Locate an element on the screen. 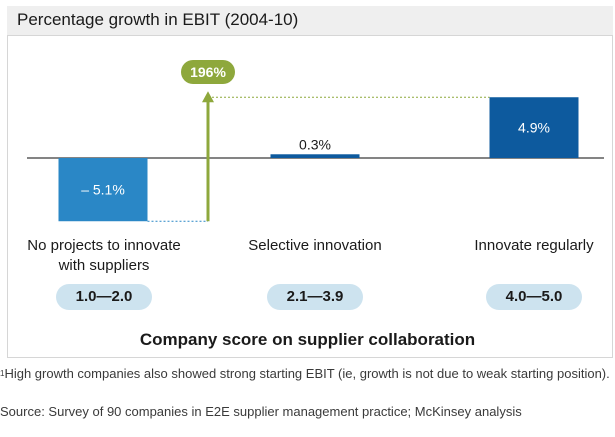 Image resolution: width=615 pixels, height=437 pixels. footnote-marker: 1 is located at coordinates (2, 373).